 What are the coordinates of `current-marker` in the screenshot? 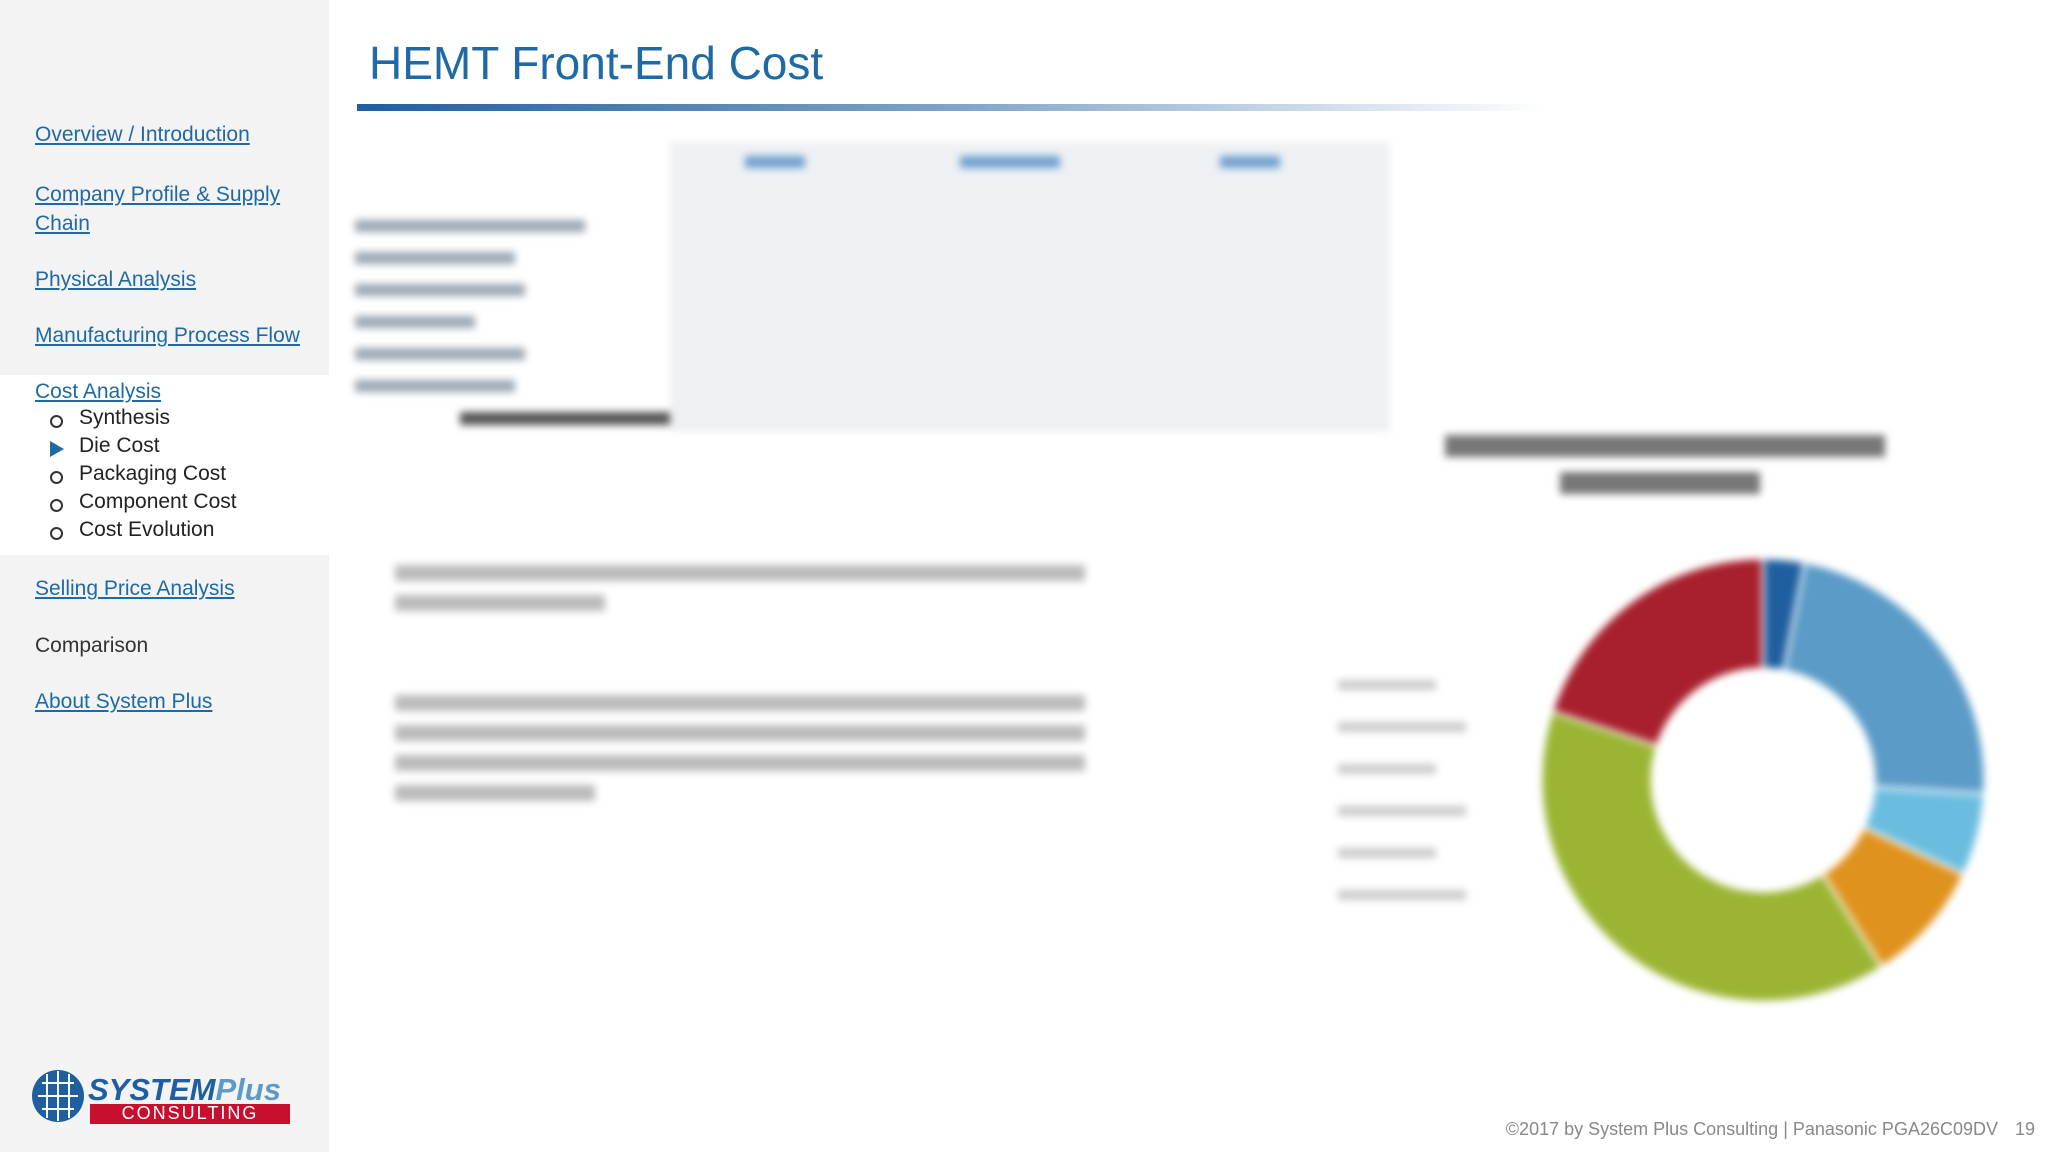 It's located at (57, 449).